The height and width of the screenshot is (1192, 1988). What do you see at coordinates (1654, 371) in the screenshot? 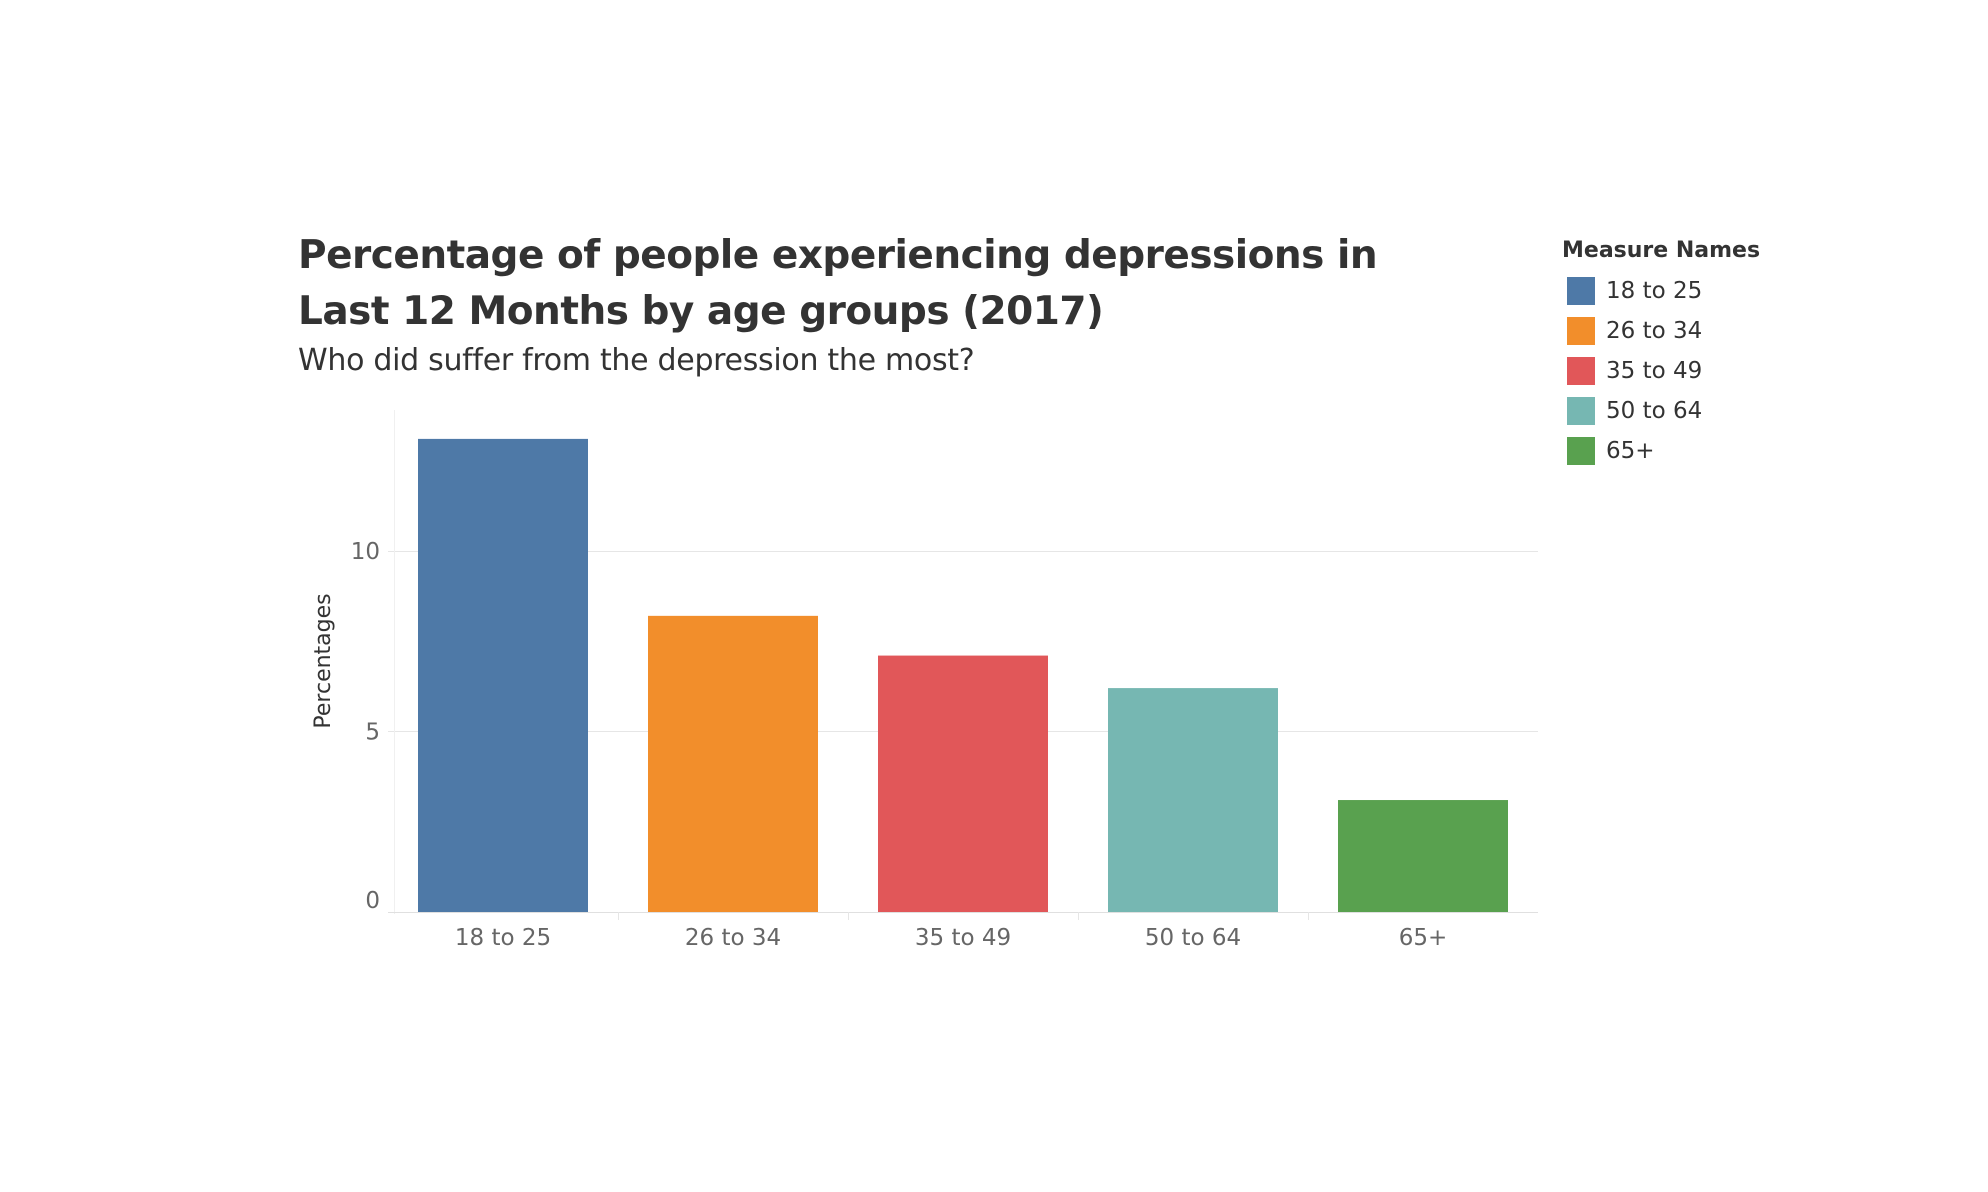
I see `legend-label: 35 to 49` at bounding box center [1654, 371].